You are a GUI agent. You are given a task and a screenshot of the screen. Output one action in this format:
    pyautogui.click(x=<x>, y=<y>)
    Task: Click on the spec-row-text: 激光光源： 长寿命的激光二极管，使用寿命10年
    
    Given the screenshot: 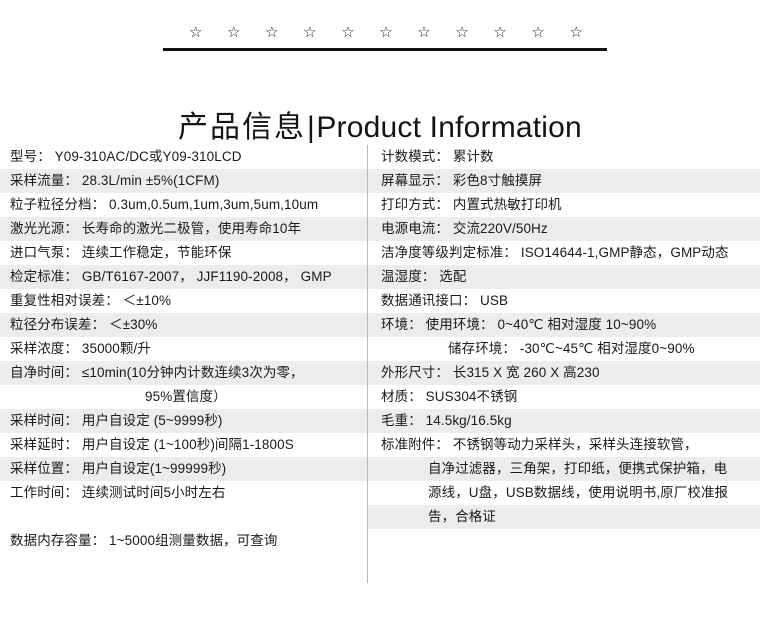 What is the action you would take?
    pyautogui.click(x=156, y=228)
    